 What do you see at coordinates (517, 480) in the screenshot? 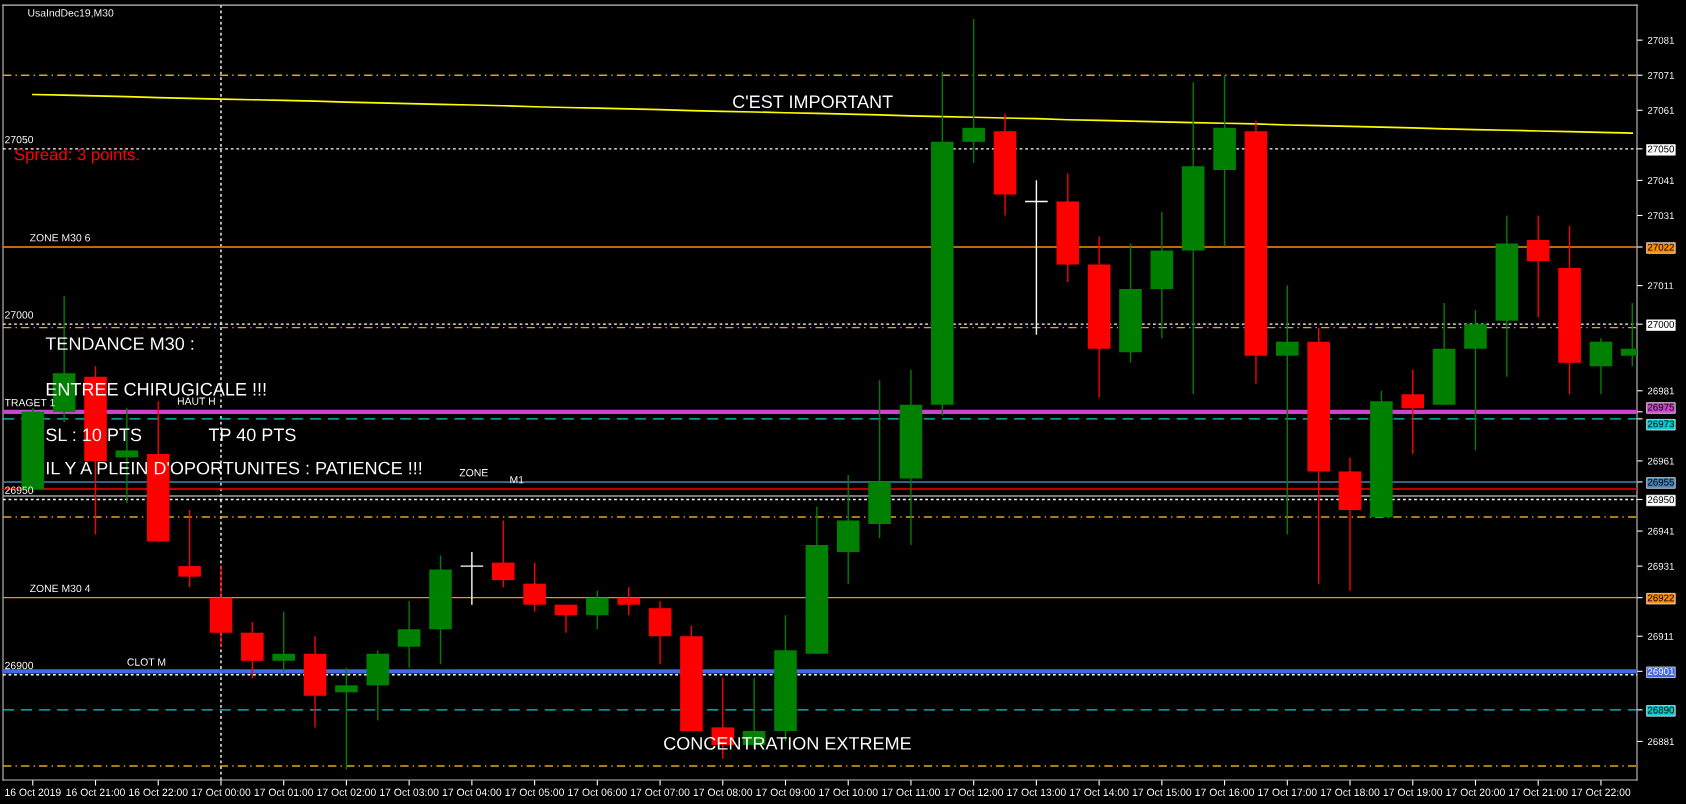
I see `ref-line-label: M1` at bounding box center [517, 480].